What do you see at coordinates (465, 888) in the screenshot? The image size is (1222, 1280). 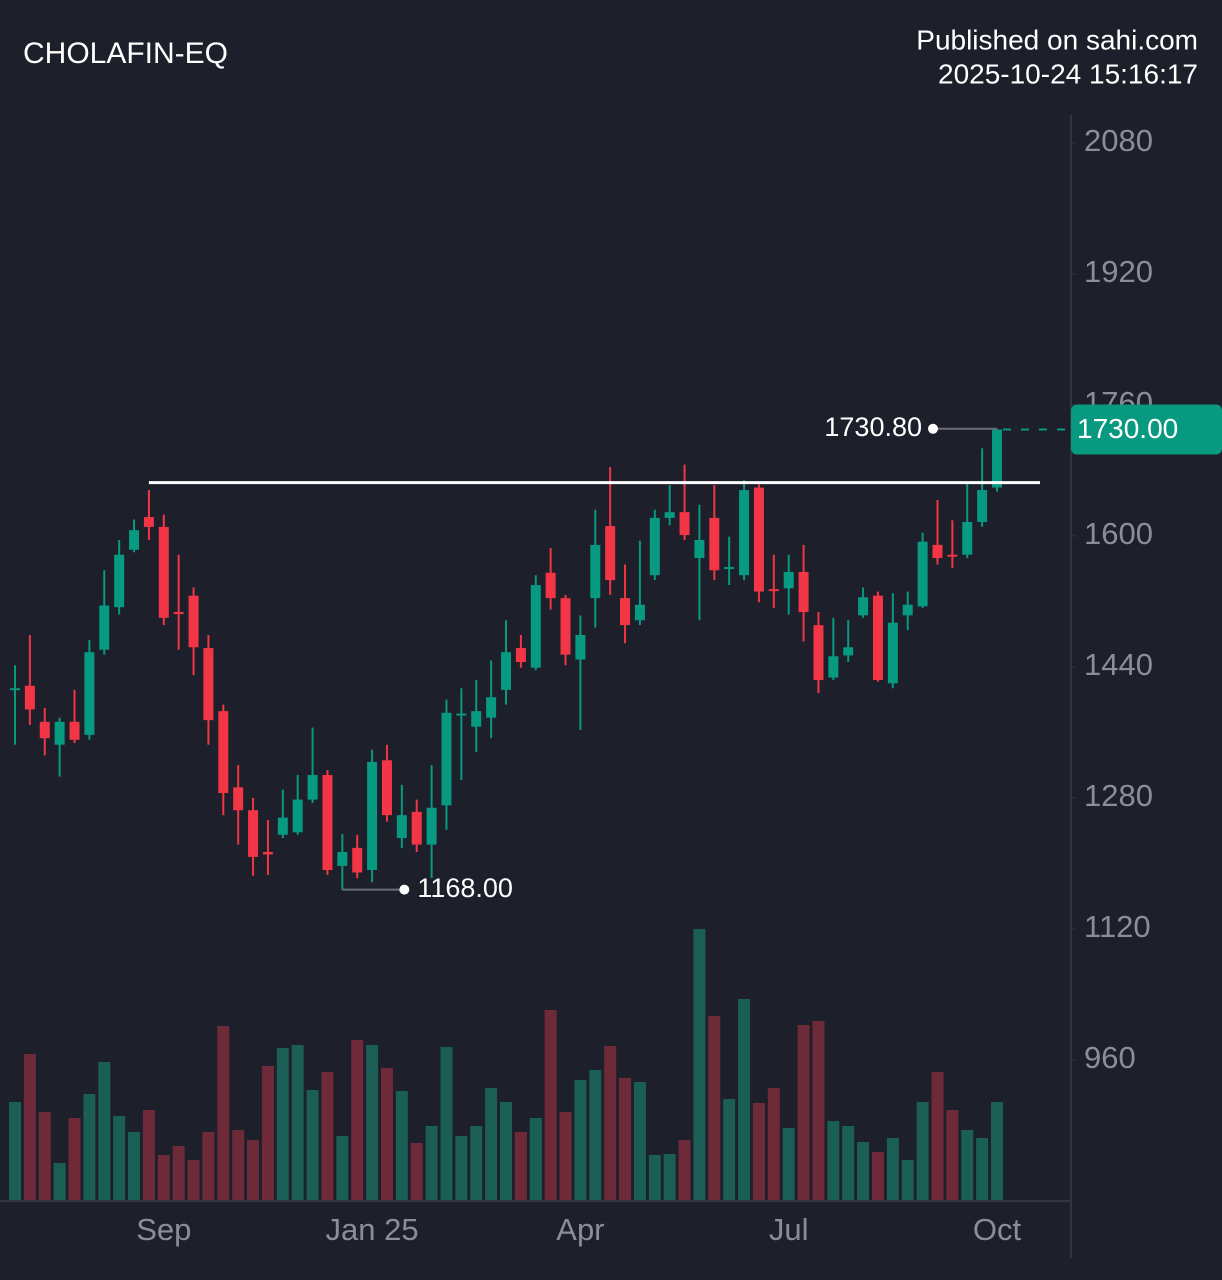 I see `low-marker-label: 1168.00` at bounding box center [465, 888].